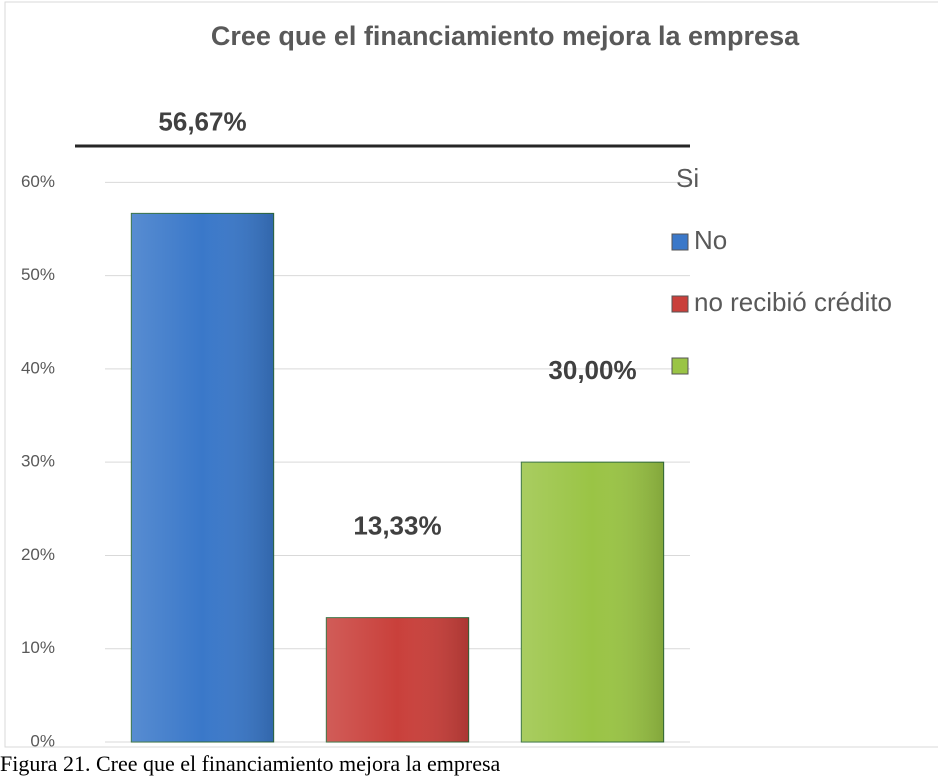  What do you see at coordinates (38, 461) in the screenshot?
I see `y-tick-label: 30%` at bounding box center [38, 461].